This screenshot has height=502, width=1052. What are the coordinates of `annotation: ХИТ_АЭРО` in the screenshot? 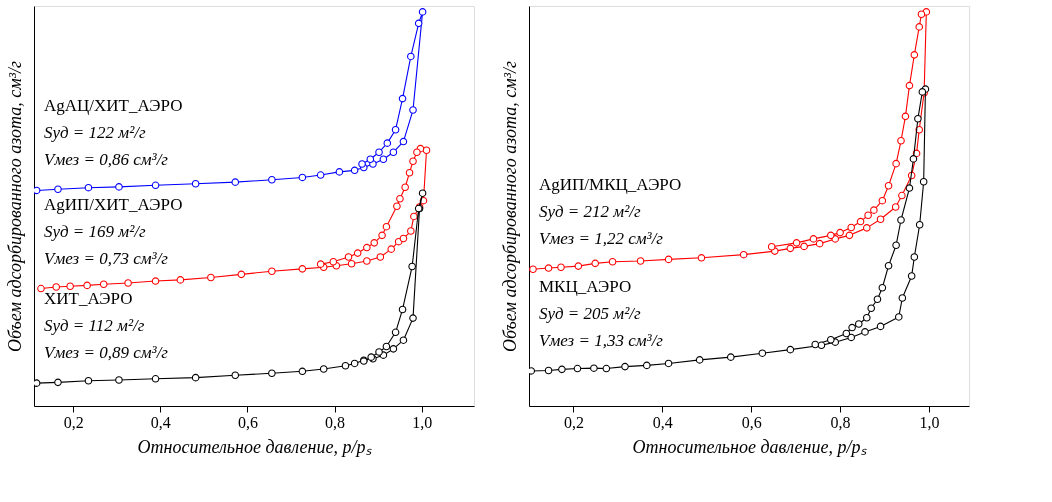 It's located at (88, 299).